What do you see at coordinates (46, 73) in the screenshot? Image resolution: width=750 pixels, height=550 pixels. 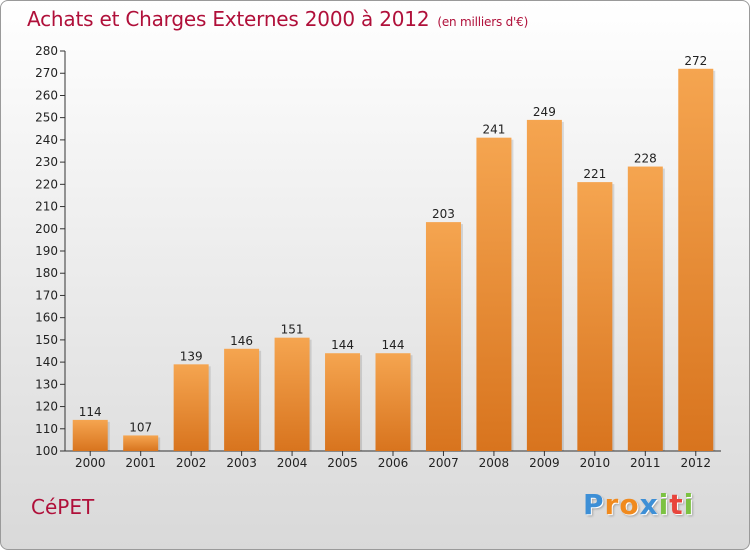 I see `y-tick-label: 270` at bounding box center [46, 73].